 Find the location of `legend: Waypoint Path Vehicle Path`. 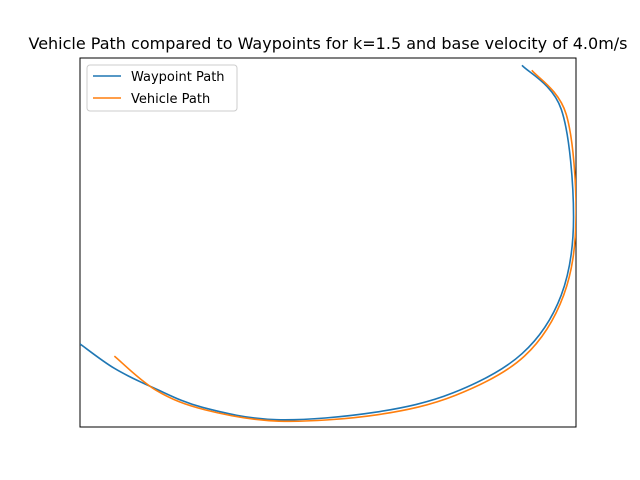

legend: Waypoint Path Vehicle Path is located at coordinates (162, 88).